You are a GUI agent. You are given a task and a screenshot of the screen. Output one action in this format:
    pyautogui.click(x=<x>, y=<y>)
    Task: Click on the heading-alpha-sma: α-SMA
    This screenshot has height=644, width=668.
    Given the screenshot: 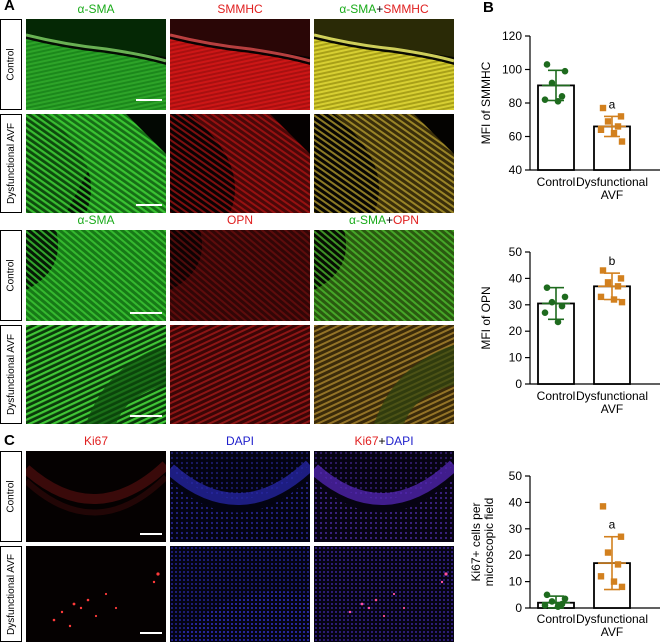 What is the action you would take?
    pyautogui.click(x=96, y=9)
    